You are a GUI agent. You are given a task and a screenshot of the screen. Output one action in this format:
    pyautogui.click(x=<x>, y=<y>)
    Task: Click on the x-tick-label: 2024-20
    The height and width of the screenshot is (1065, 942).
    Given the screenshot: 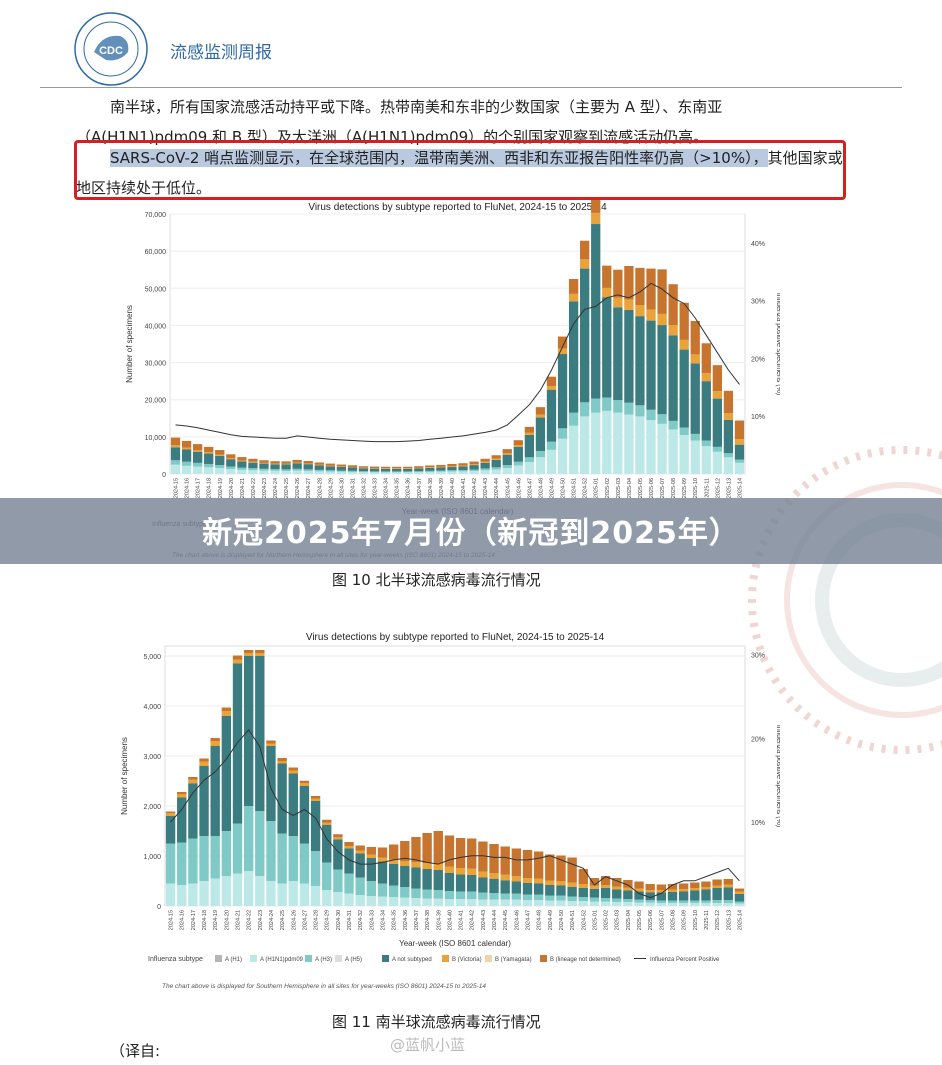 What is the action you would take?
    pyautogui.click(x=232, y=488)
    